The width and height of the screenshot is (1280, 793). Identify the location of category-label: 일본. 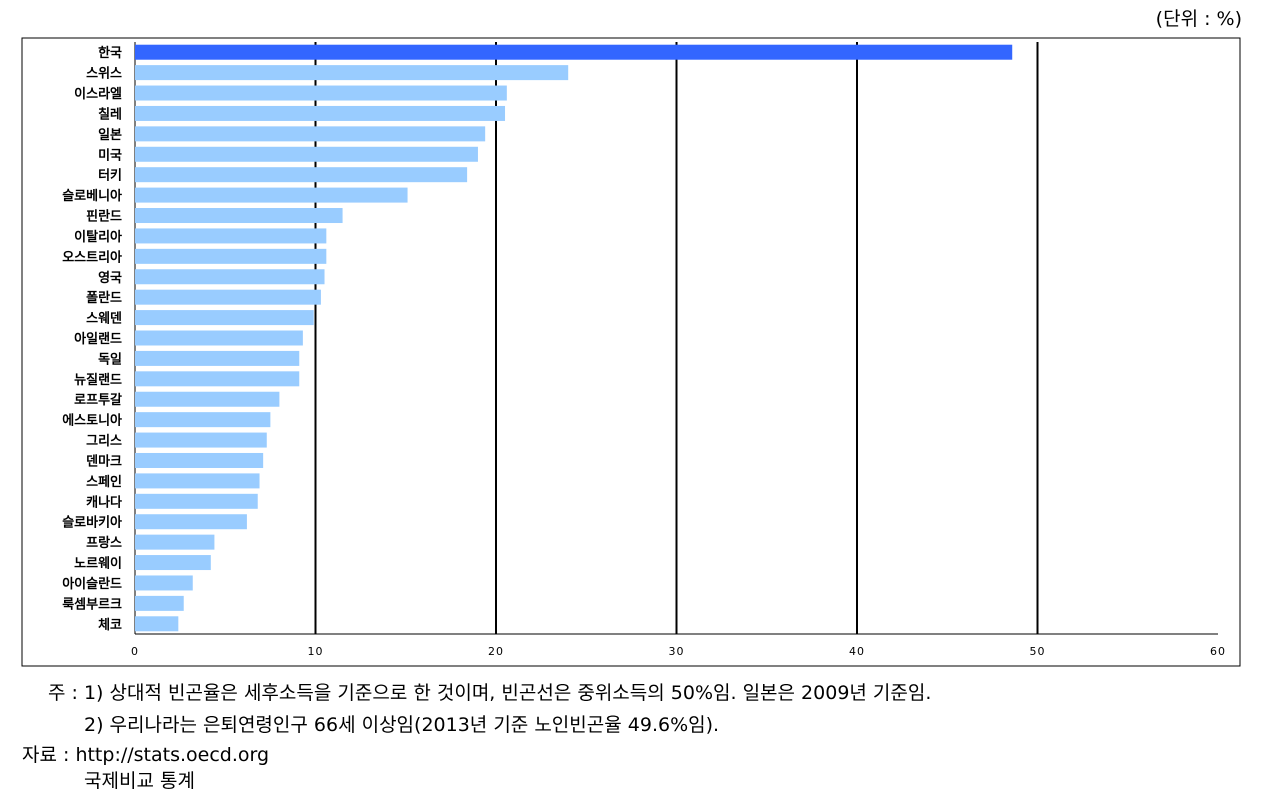
(110, 135).